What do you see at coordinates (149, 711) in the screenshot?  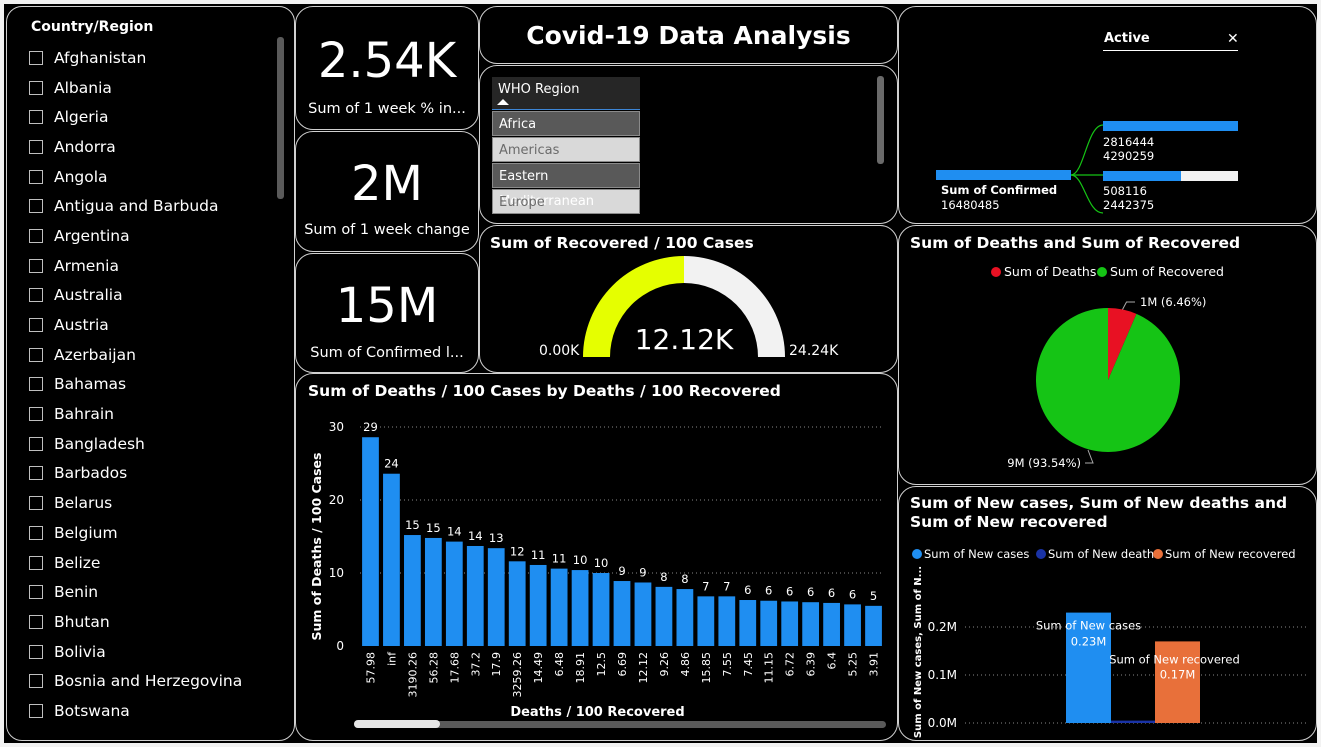 I see `slicer-item: Botswana` at bounding box center [149, 711].